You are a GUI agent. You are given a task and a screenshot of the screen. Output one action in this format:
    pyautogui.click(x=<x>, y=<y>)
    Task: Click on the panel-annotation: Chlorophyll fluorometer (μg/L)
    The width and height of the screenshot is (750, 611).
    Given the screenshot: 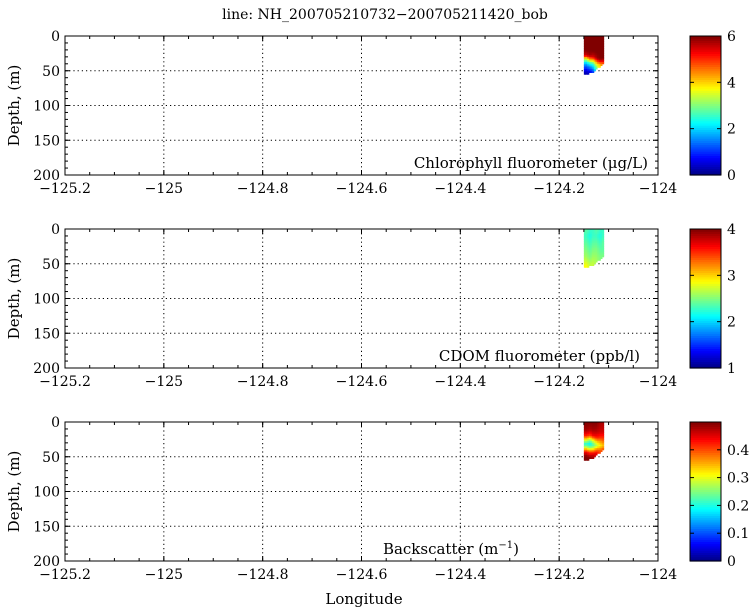 What is the action you would take?
    pyautogui.click(x=531, y=163)
    